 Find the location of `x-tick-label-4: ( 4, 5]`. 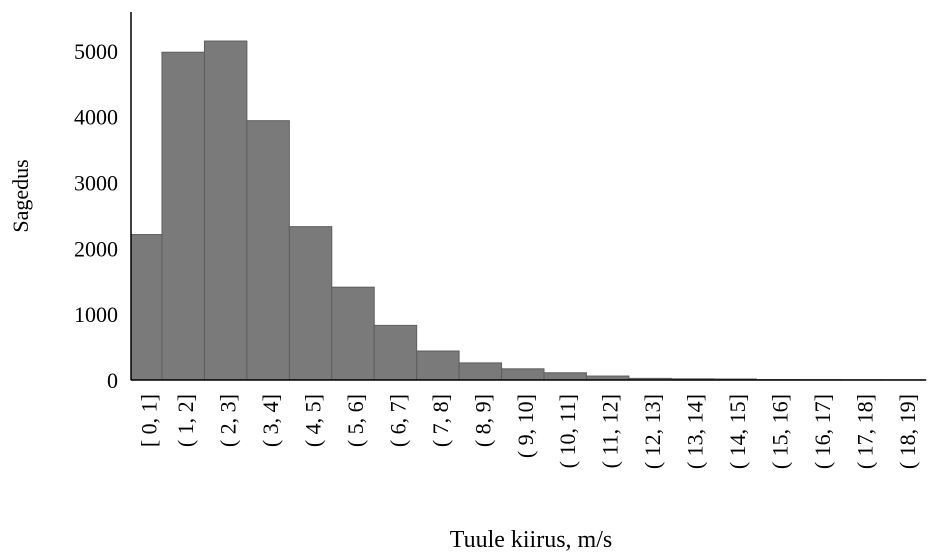

x-tick-label-4: ( 4, 5] is located at coordinates (313, 420).